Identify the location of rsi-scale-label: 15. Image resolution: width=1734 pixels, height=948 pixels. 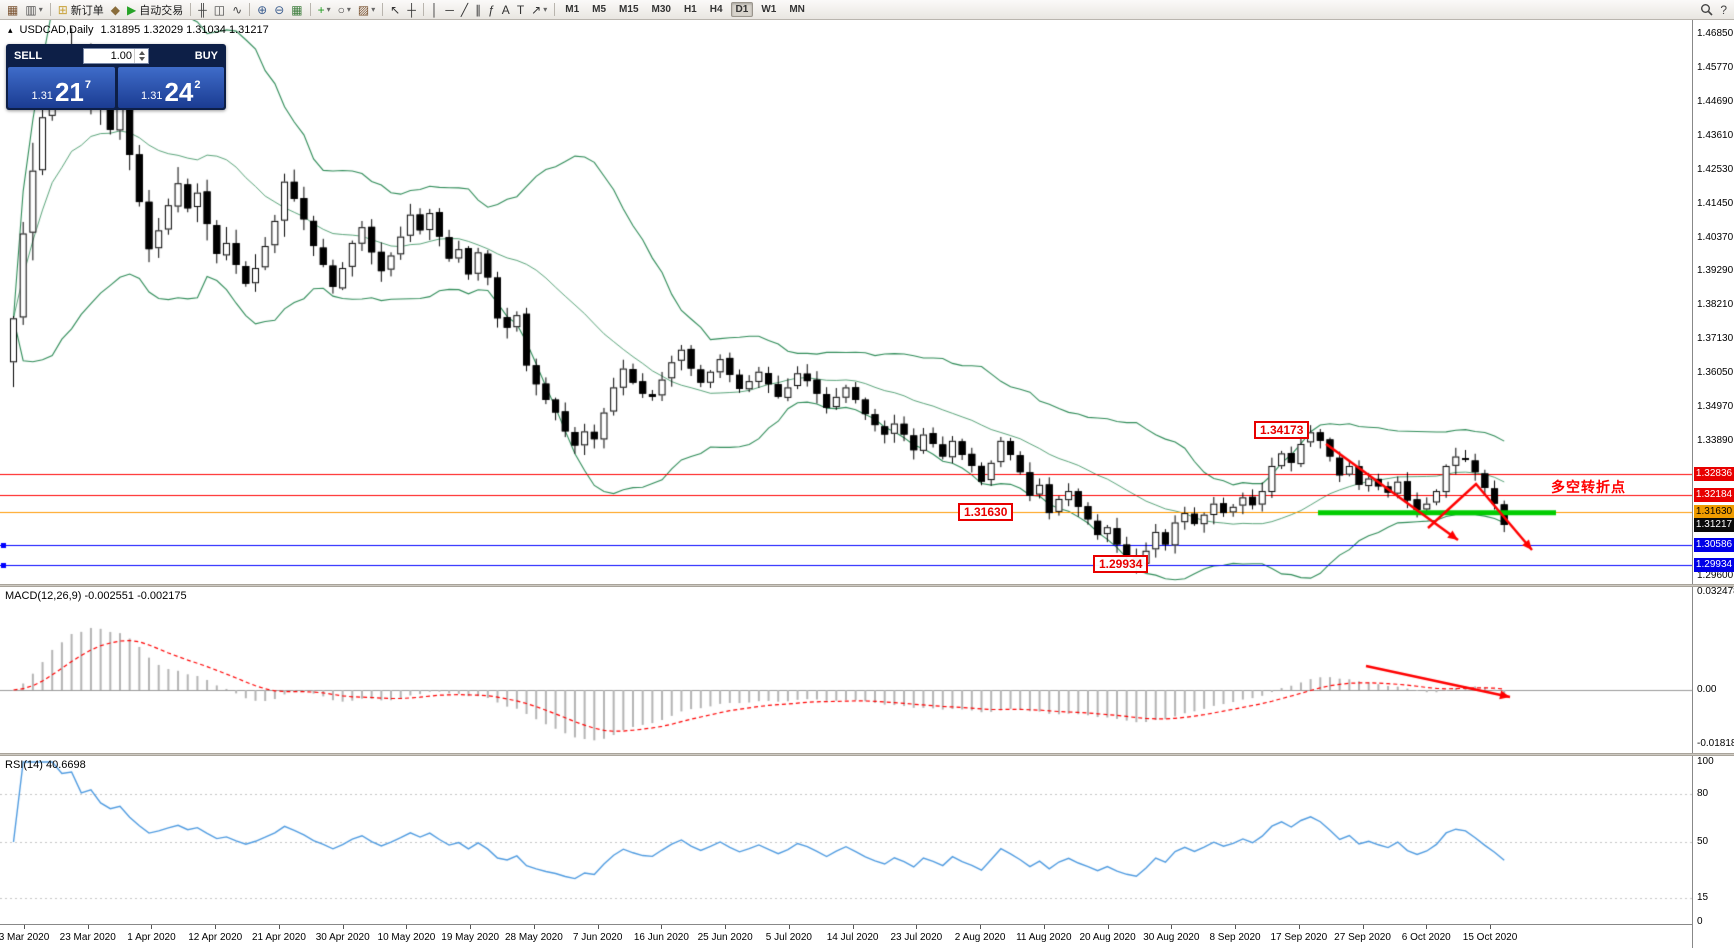
(1703, 897).